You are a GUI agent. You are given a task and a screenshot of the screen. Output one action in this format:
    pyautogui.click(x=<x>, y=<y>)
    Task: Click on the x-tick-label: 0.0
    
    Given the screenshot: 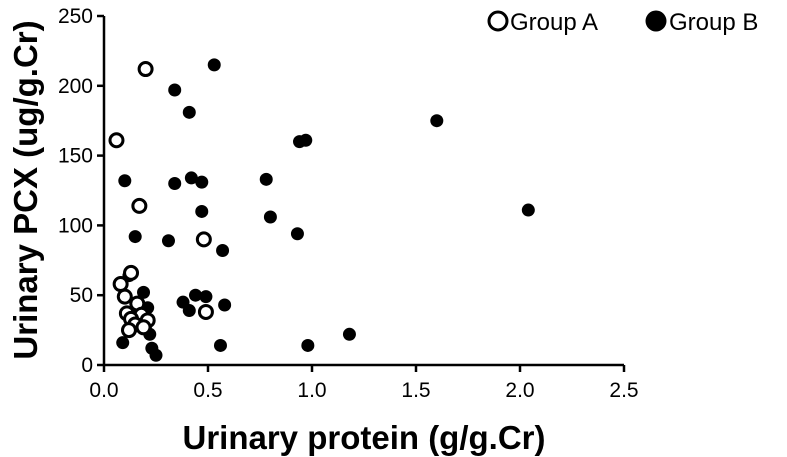 What is the action you would take?
    pyautogui.click(x=103, y=390)
    